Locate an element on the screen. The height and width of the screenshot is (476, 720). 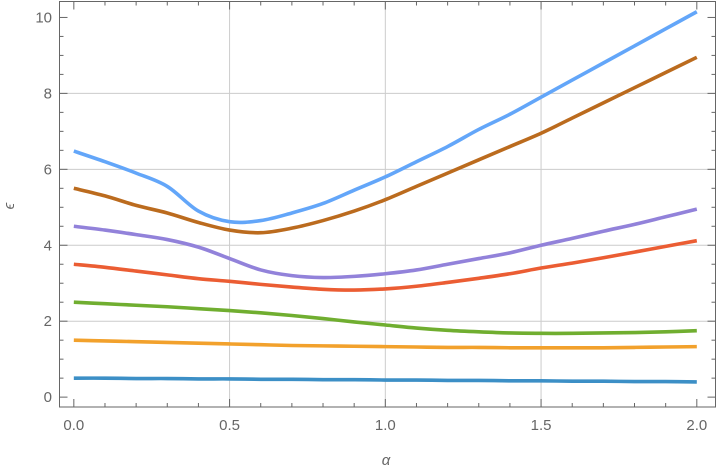
x-tick-label: 2.0 is located at coordinates (696, 425).